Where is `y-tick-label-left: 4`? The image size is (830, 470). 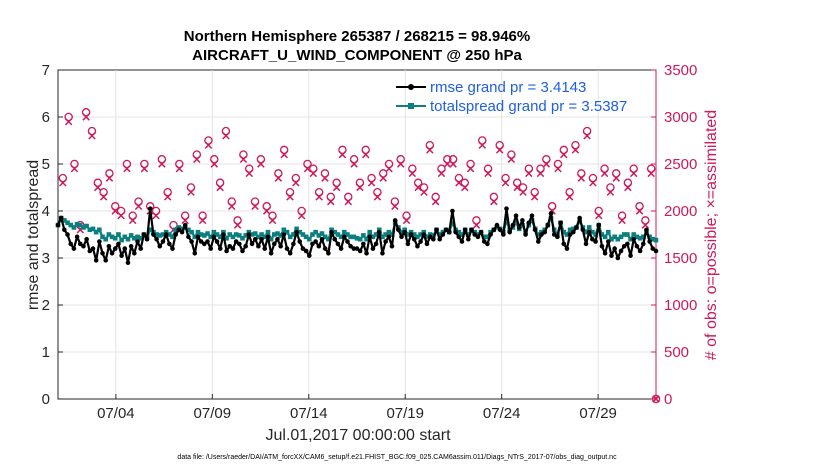 y-tick-label-left: 4 is located at coordinates (46, 211).